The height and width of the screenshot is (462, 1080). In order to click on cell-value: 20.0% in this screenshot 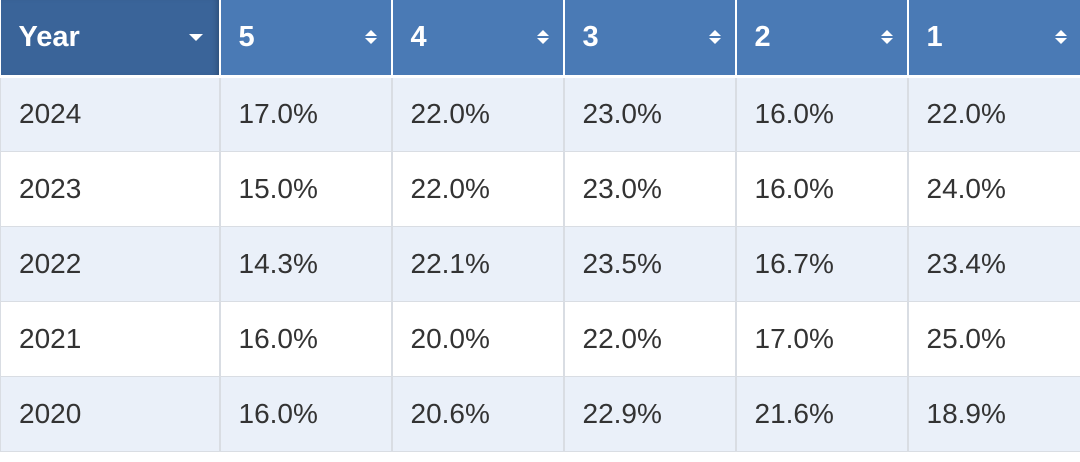, I will do `click(478, 339)`.